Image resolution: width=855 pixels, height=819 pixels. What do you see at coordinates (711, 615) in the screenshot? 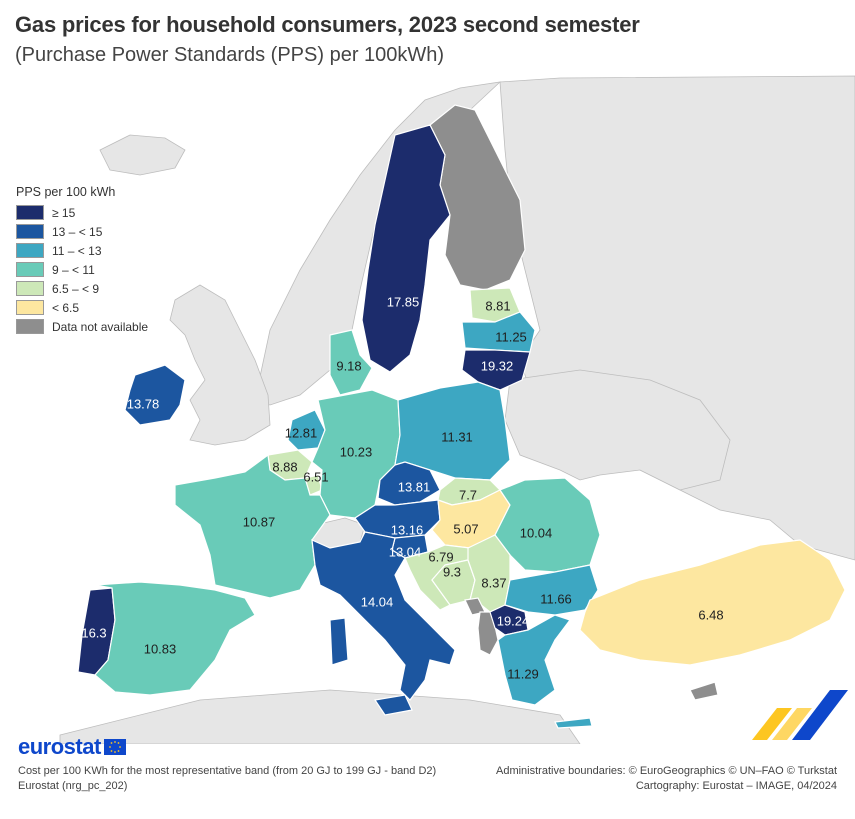
I see `value-label-t-rkiye: 6.48` at bounding box center [711, 615].